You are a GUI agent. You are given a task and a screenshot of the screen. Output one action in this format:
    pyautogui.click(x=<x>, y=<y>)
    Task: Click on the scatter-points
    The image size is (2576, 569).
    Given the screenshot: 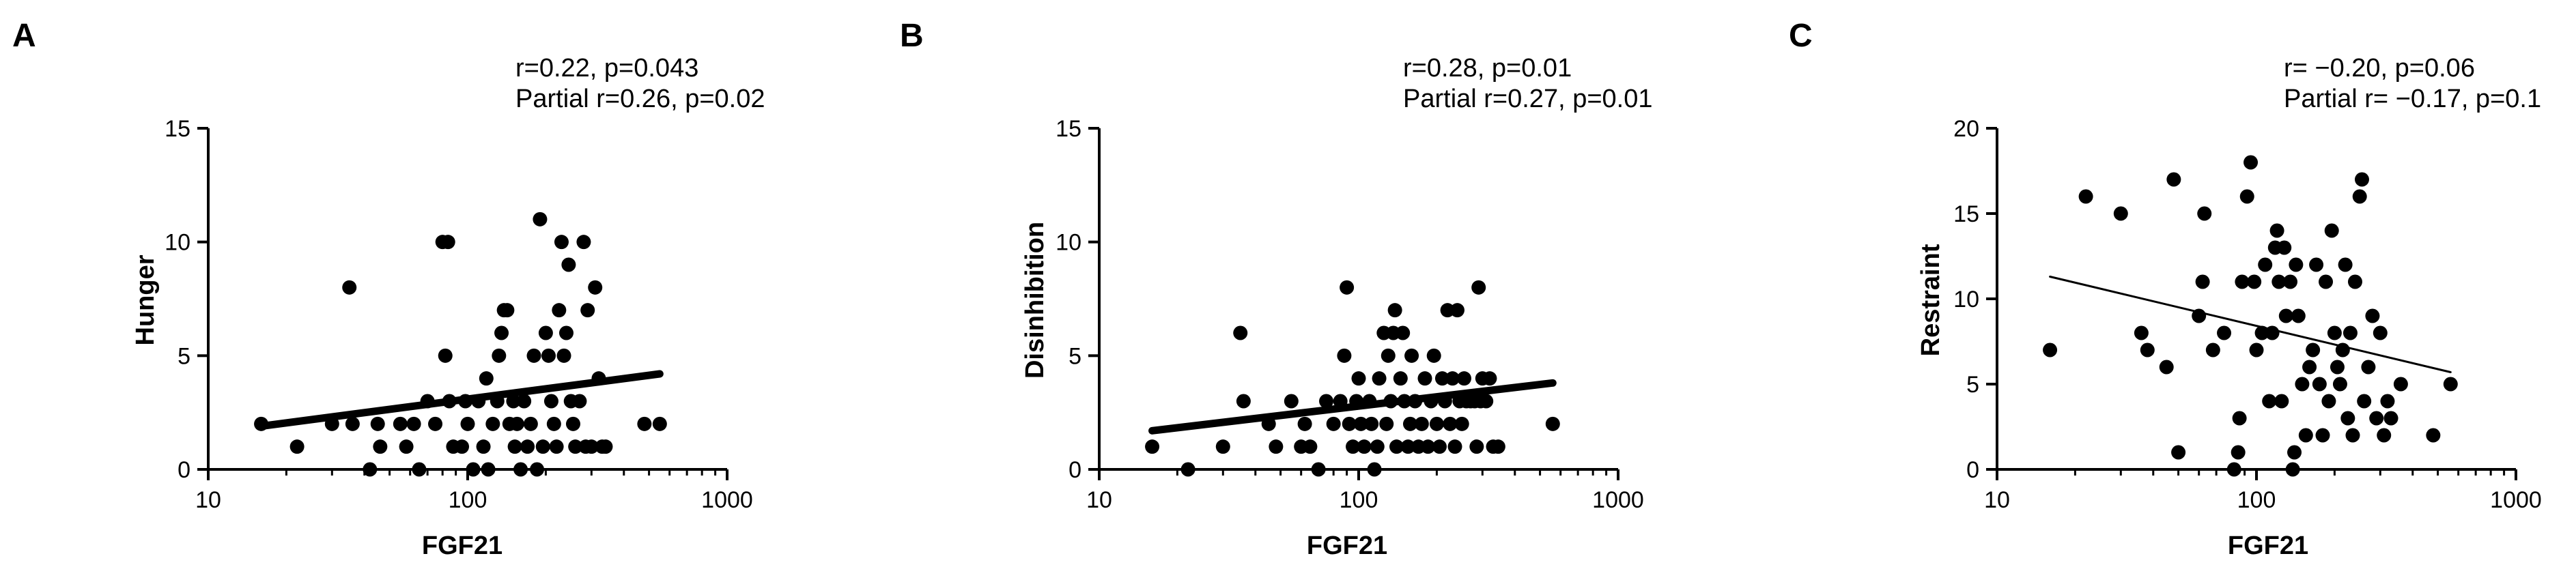 What is the action you would take?
    pyautogui.click(x=460, y=344)
    